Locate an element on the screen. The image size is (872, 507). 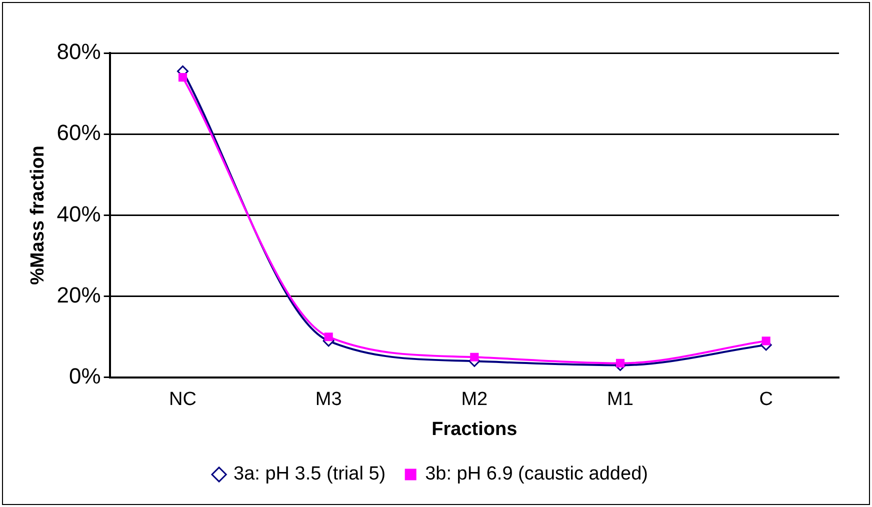
x-axis-title: Fractions is located at coordinates (475, 429).